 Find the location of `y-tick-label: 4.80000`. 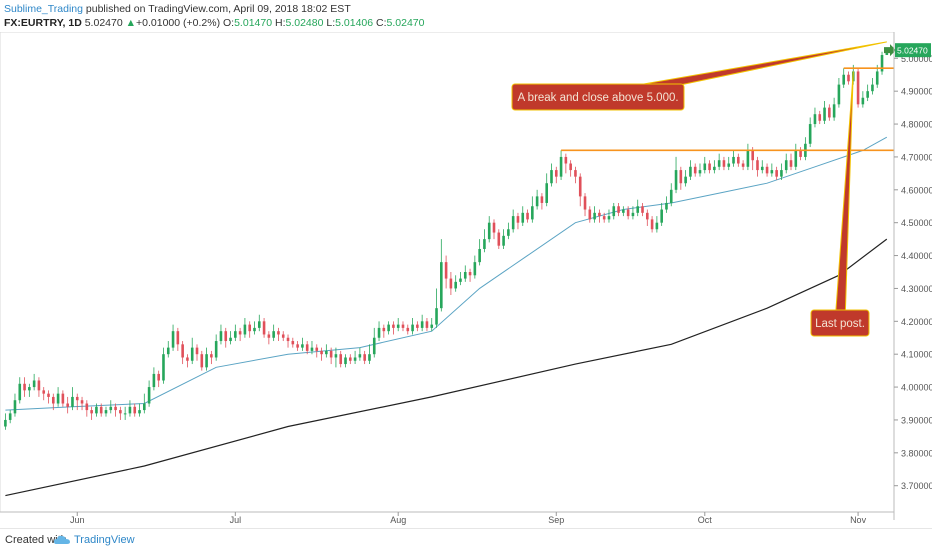

y-tick-label: 4.80000 is located at coordinates (916, 125).